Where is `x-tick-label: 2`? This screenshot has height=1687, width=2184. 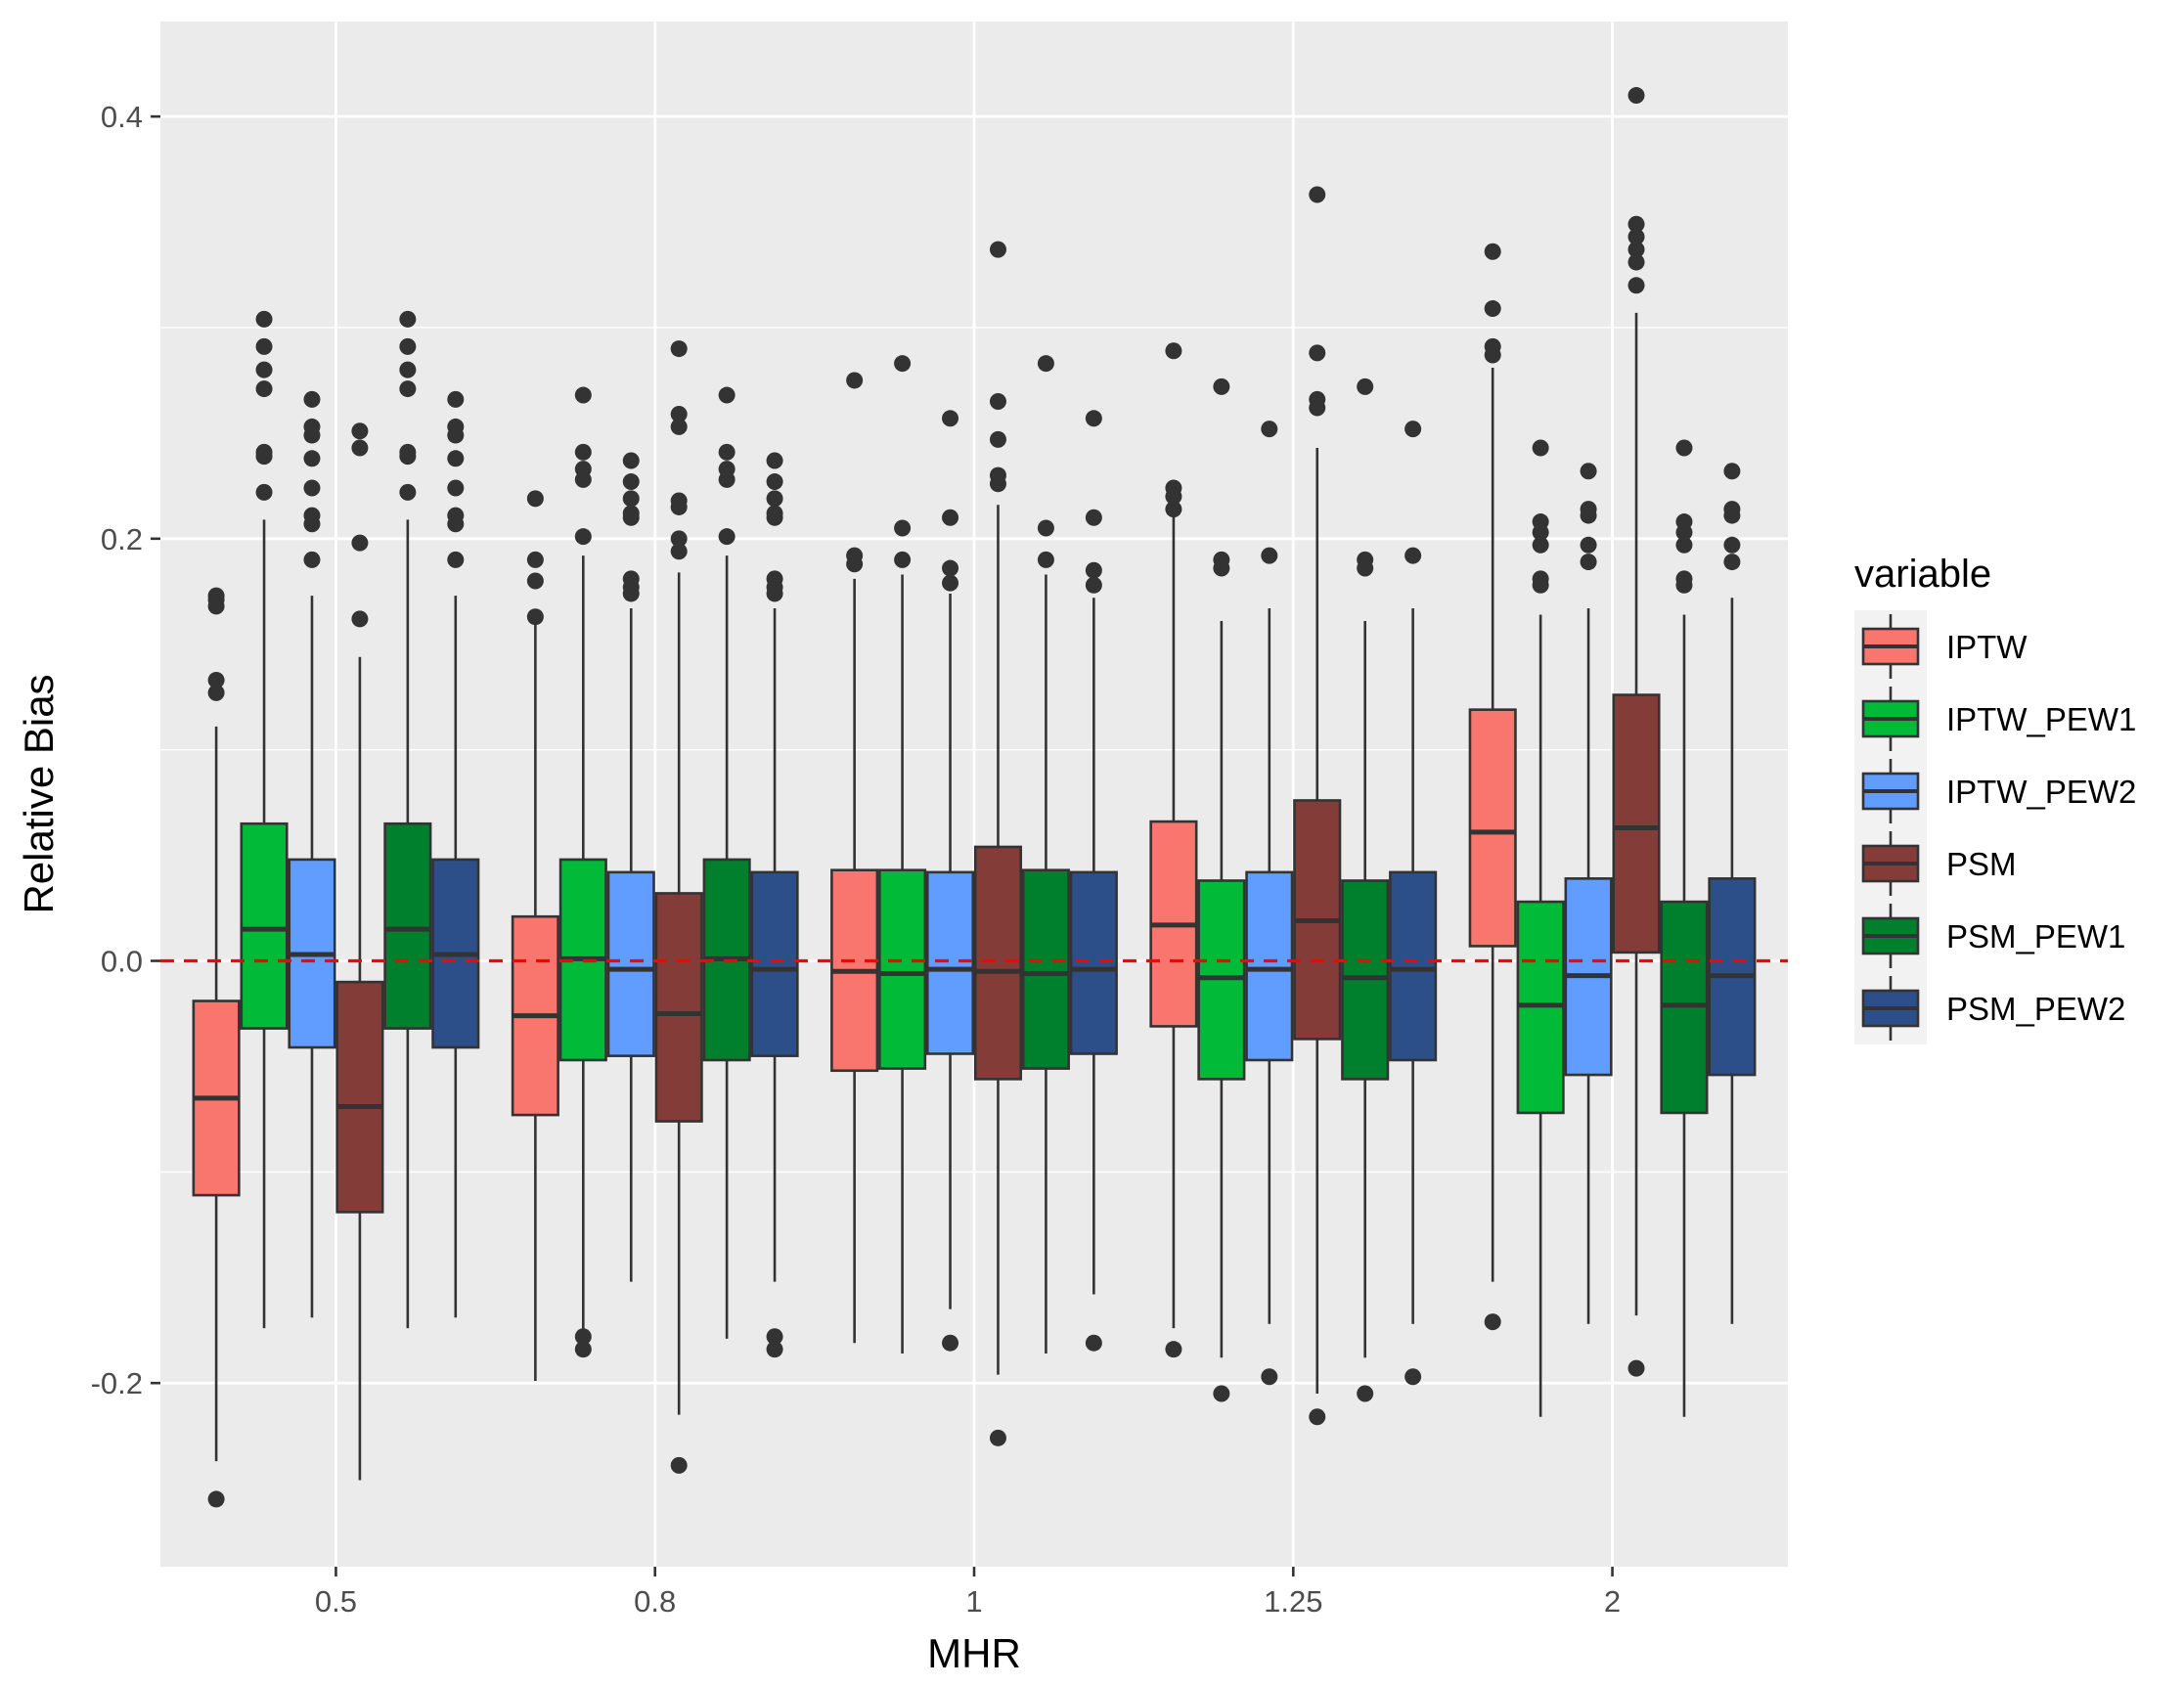 x-tick-label: 2 is located at coordinates (1612, 1601).